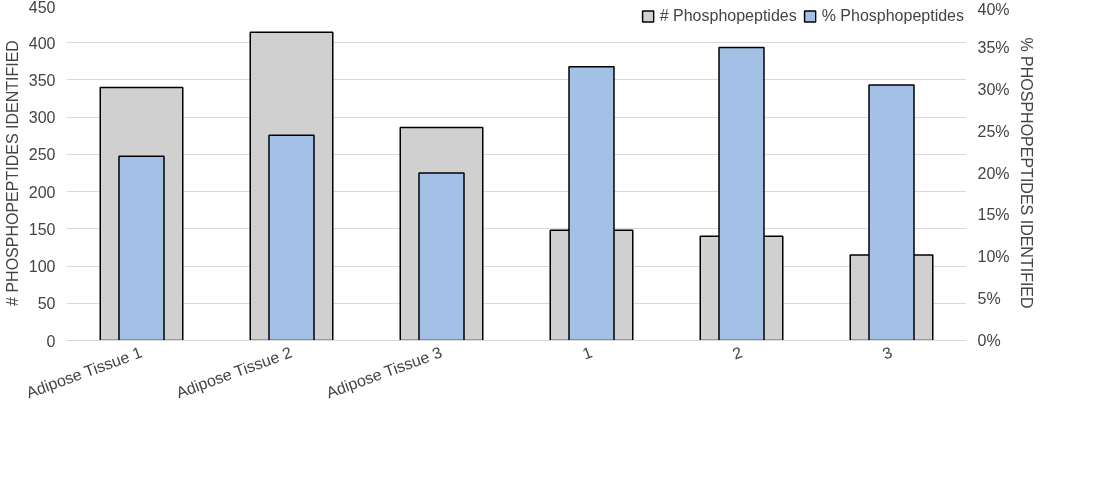 The width and height of the screenshot is (1101, 498). Describe the element at coordinates (42, 192) in the screenshot. I see `y-tick-label: 200` at that location.